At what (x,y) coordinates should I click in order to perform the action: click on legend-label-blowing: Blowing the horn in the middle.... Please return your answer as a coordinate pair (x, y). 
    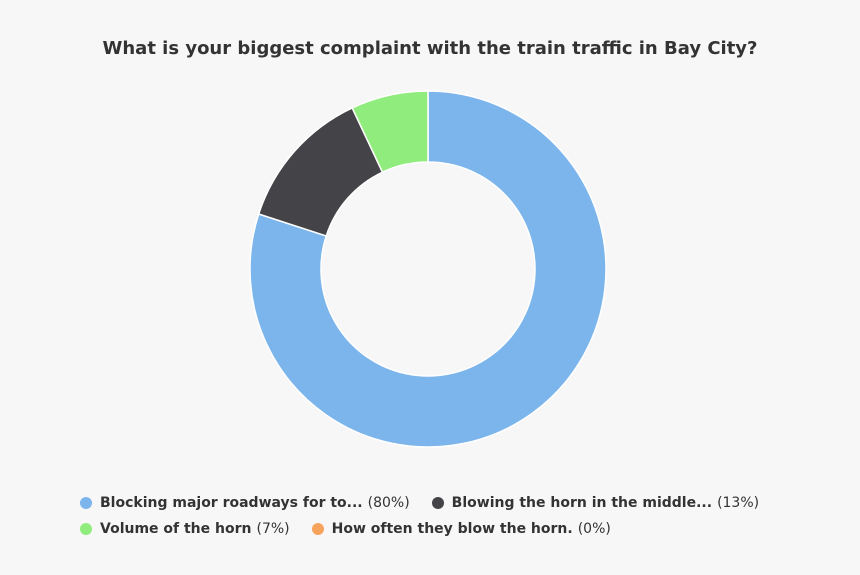
    Looking at the image, I should click on (582, 503).